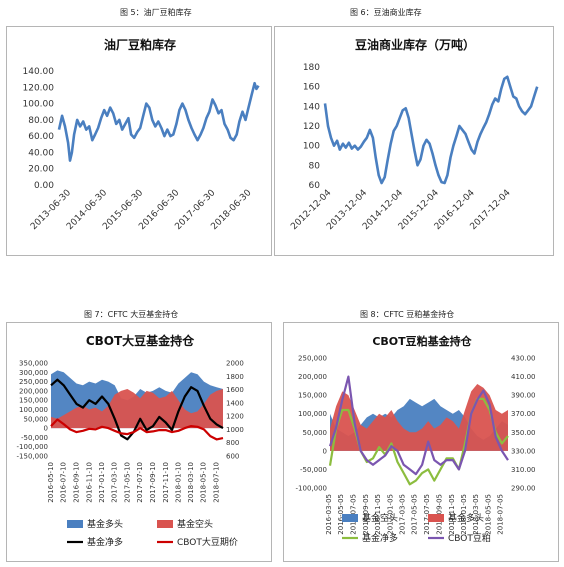  What do you see at coordinates (235, 430) in the screenshot?
I see `y-right-tick-label: 1000` at bounding box center [235, 430].